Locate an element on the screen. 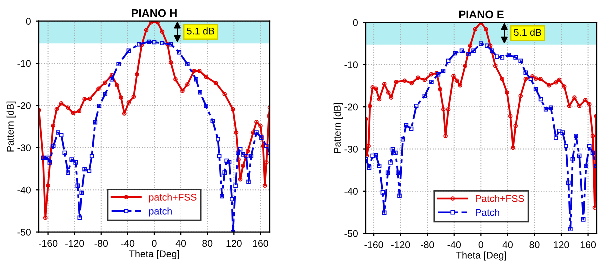 Image resolution: width=600 pixels, height=267 pixels. legend-label: patch is located at coordinates (160, 212).